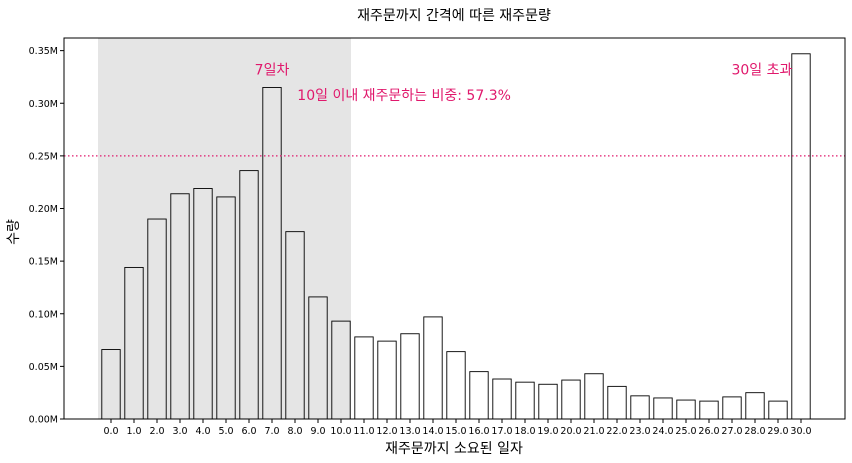  Describe the element at coordinates (43, 262) in the screenshot. I see `y-tick-label: 0.15M` at that location.